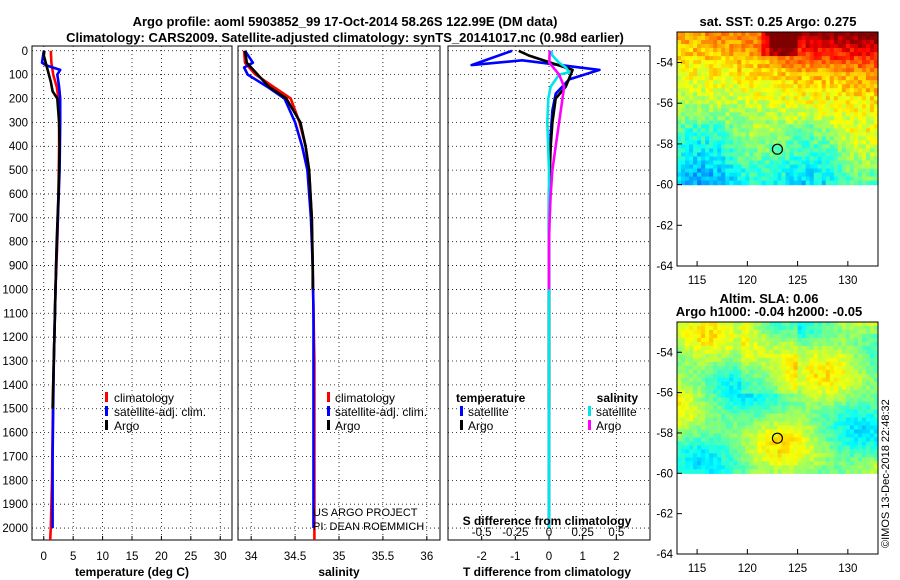 The image size is (900, 580). Describe the element at coordinates (44, 557) in the screenshot. I see `x-tick-label: 0` at that location.